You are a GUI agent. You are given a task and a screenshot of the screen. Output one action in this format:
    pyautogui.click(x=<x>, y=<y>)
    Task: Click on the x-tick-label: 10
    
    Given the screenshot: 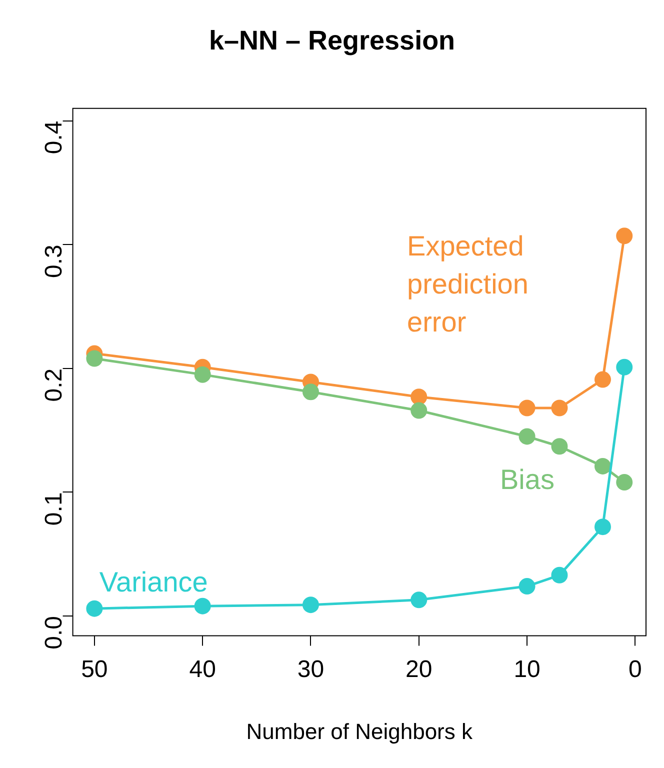 What is the action you would take?
    pyautogui.click(x=527, y=669)
    